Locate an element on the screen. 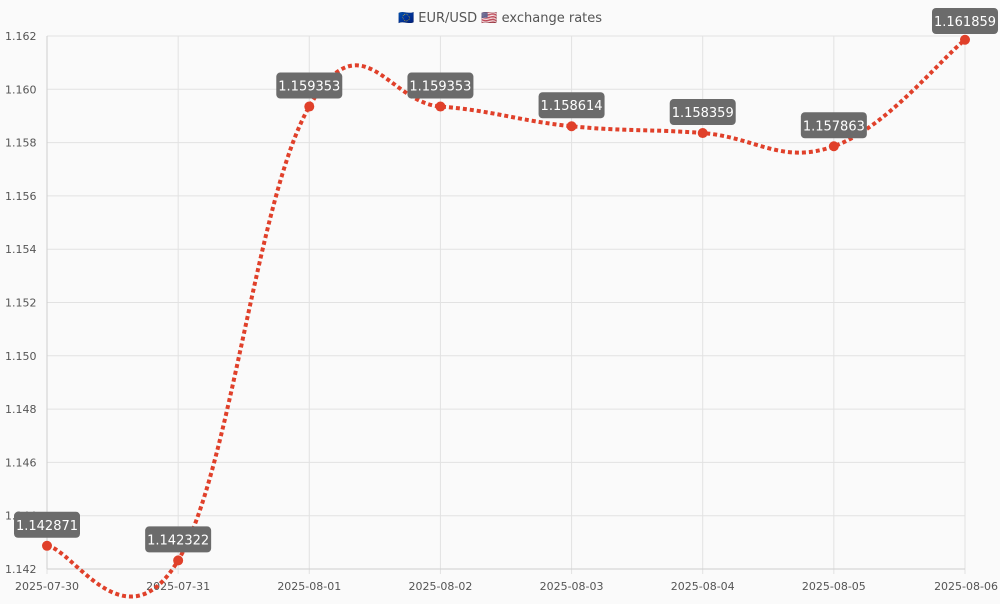 This screenshot has width=1000, height=604. data-label-text: 1.158359 is located at coordinates (703, 113).